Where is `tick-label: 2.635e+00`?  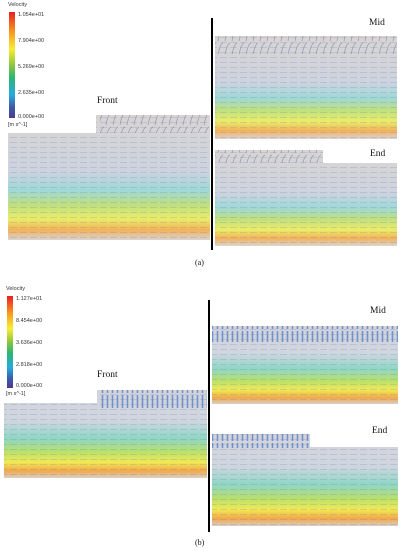
tick-label: 2.635e+00 is located at coordinates (31, 93).